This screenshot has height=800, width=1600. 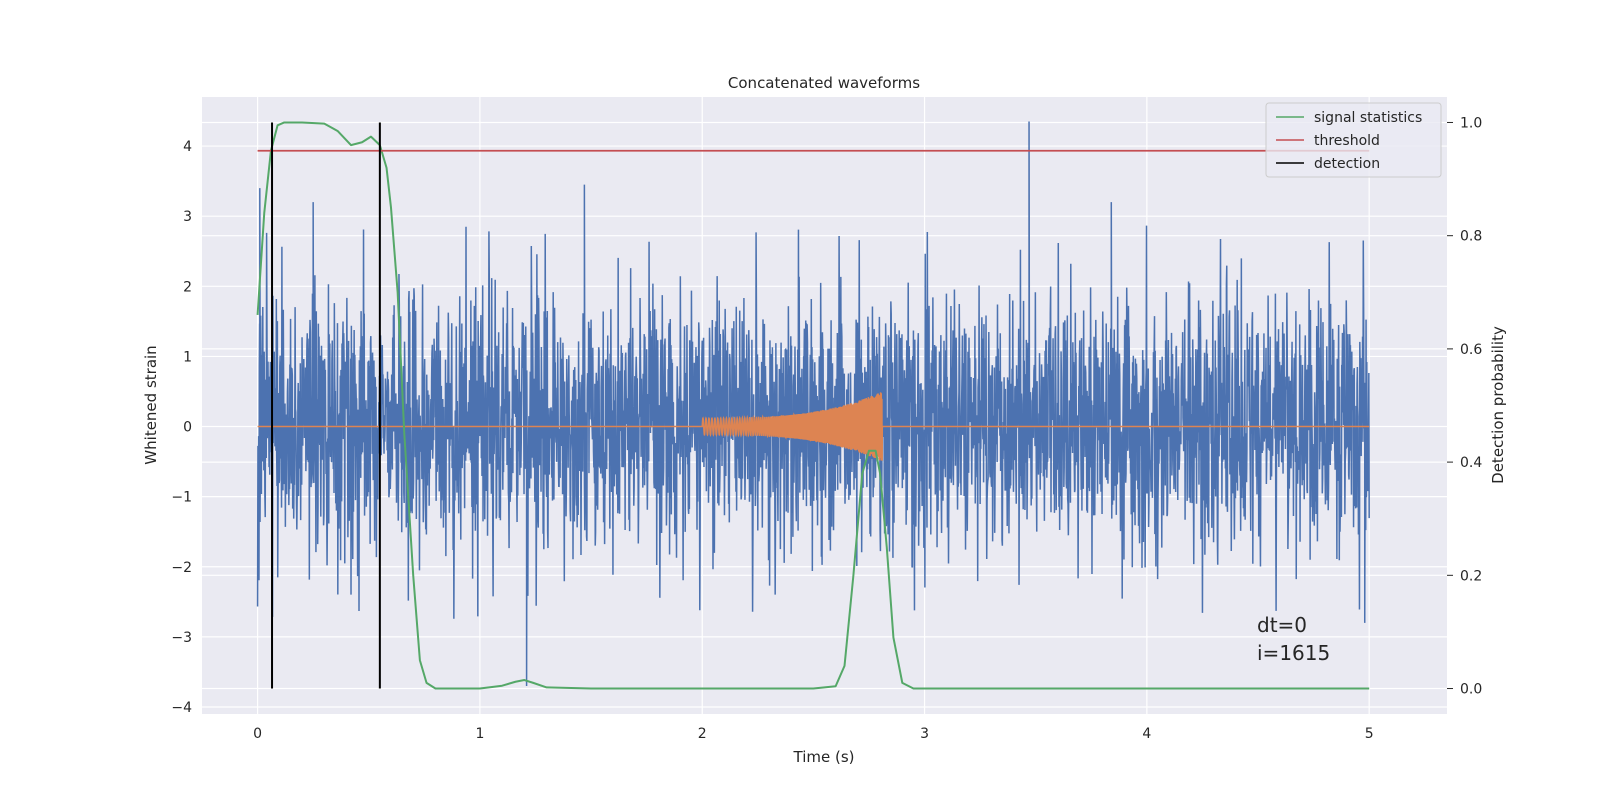 I want to click on annotation-dt: dt=0, so click(x=1282, y=625).